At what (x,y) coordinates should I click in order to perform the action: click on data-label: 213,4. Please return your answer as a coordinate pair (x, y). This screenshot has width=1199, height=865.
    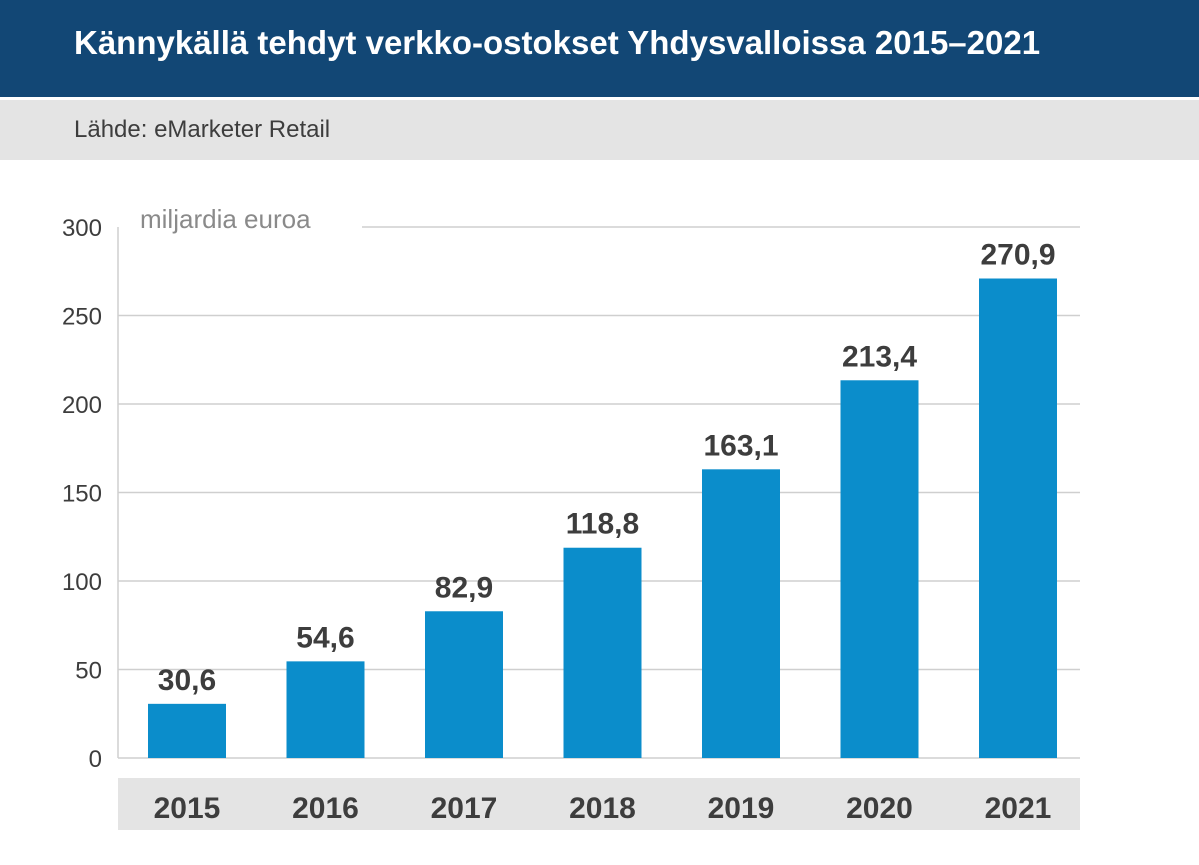
    Looking at the image, I should click on (879, 356).